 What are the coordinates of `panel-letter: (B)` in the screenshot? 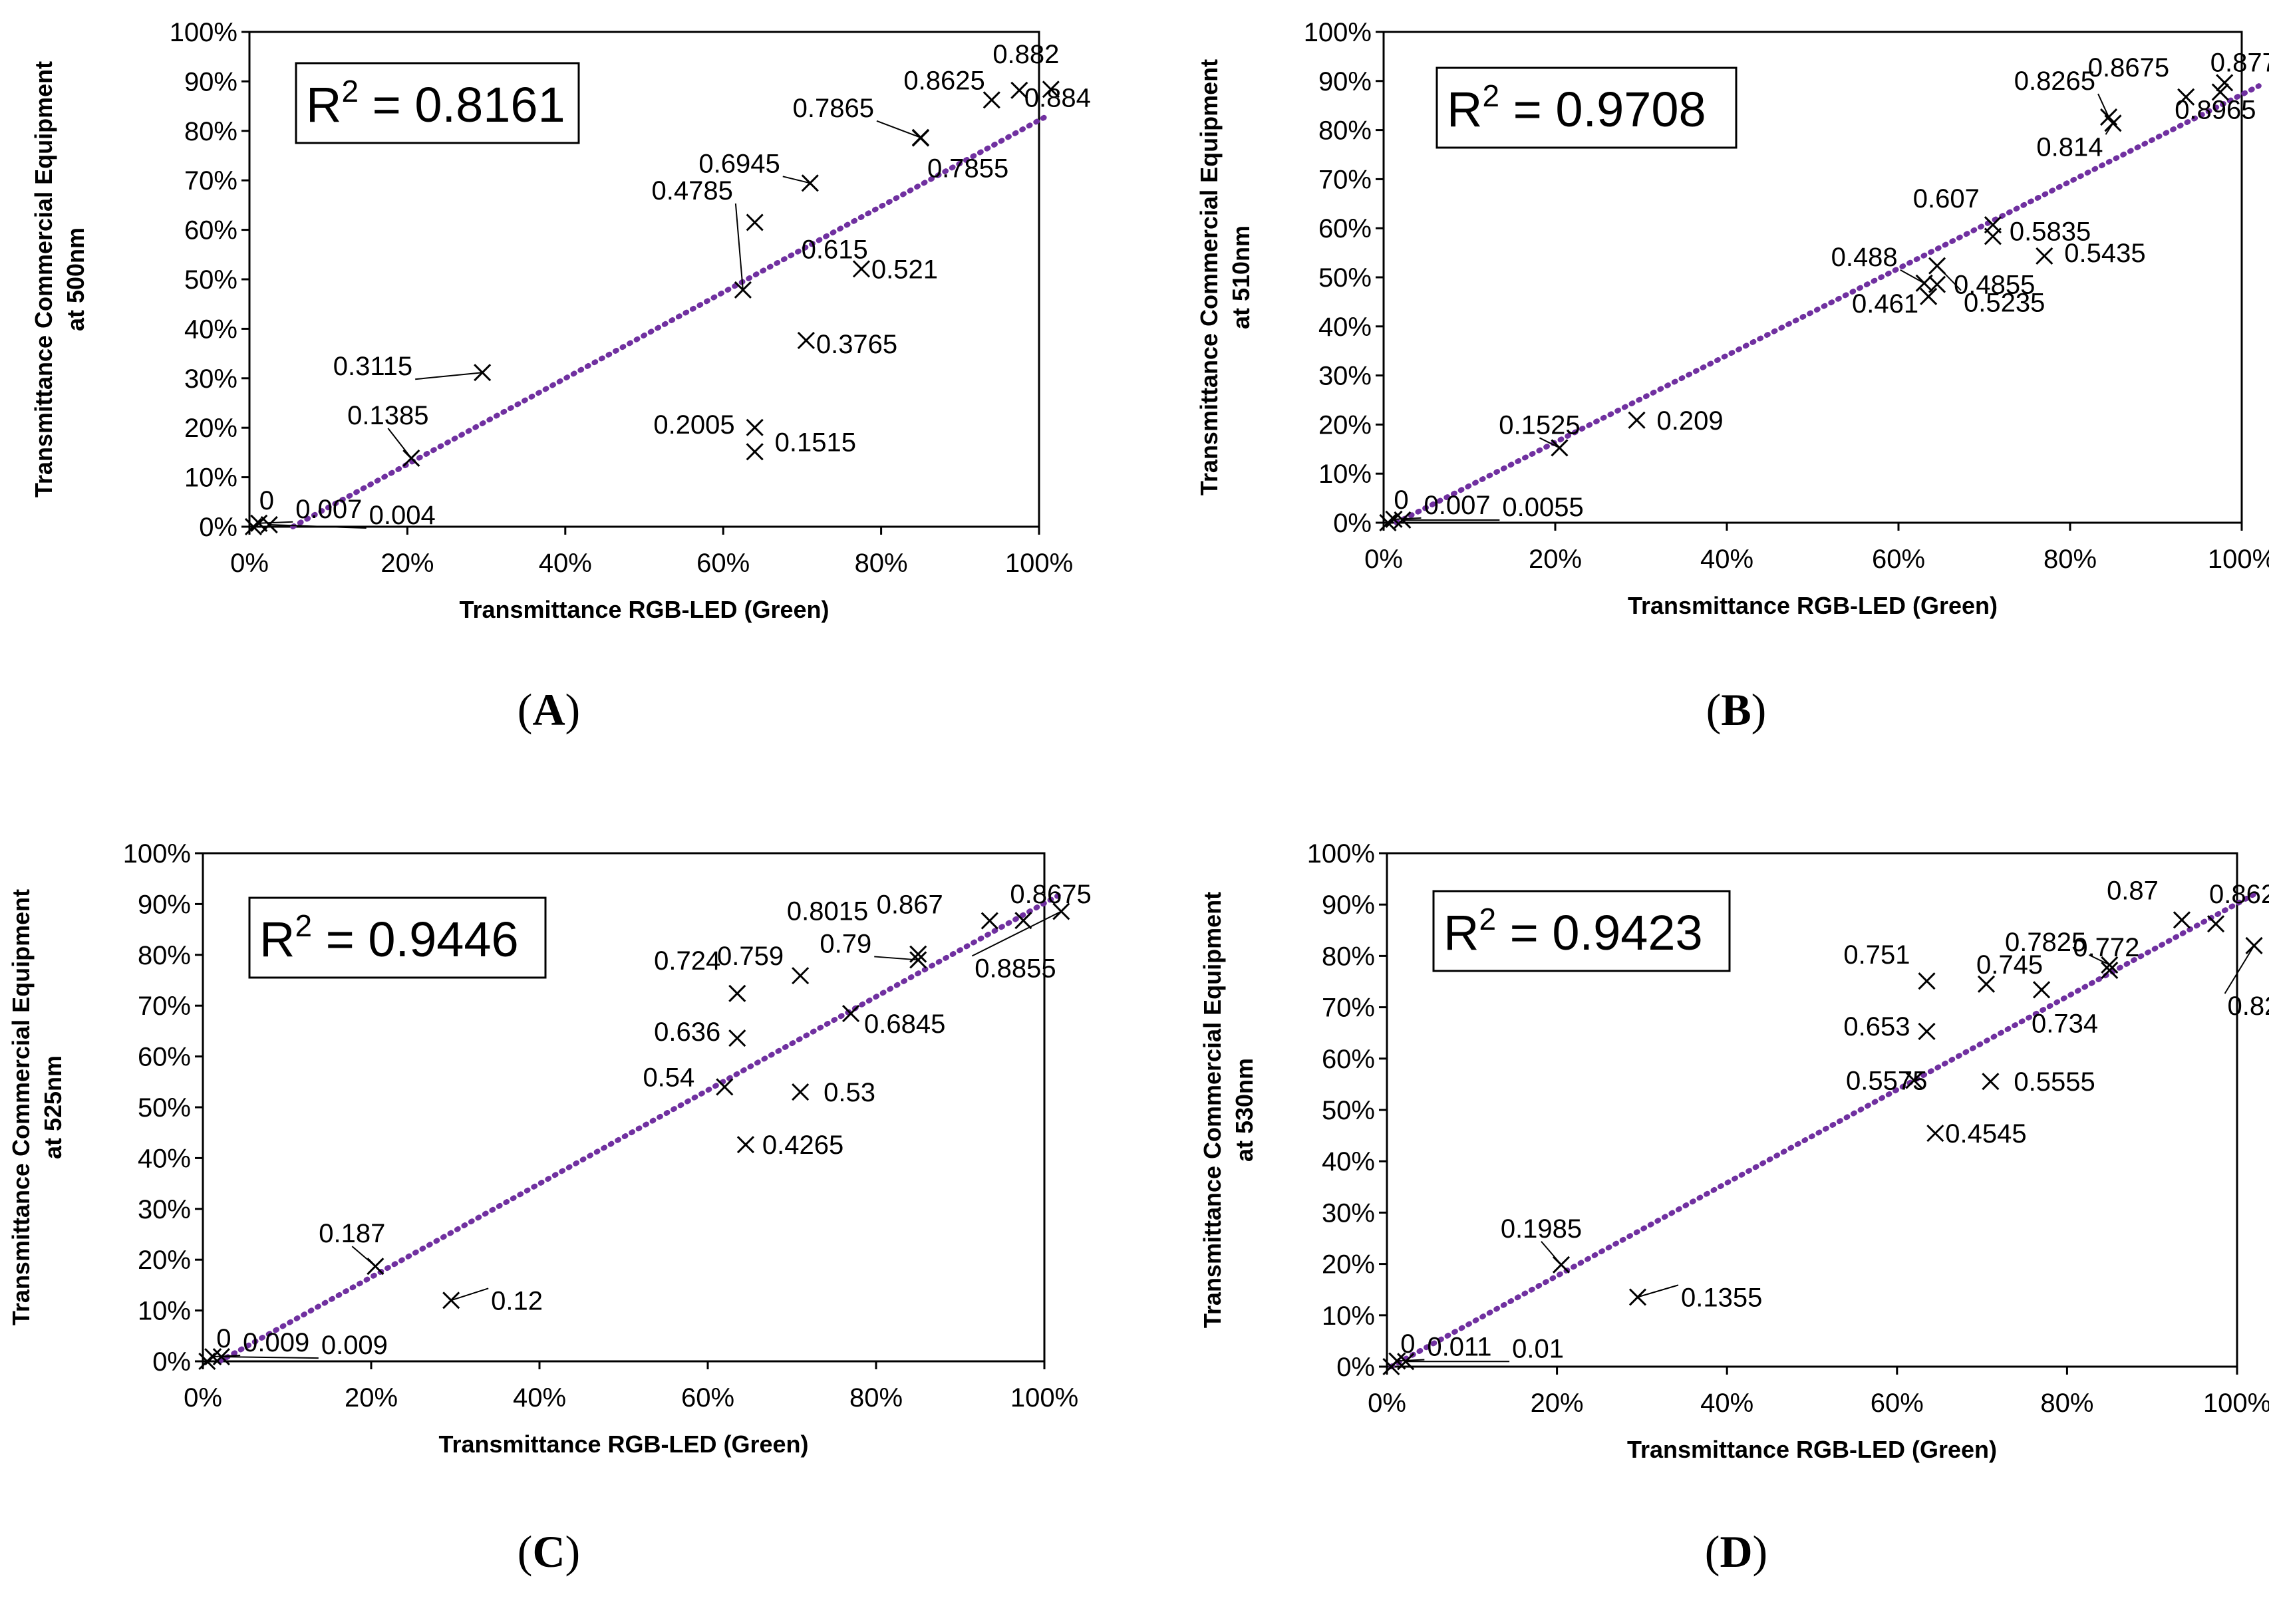 It's located at (1736, 709).